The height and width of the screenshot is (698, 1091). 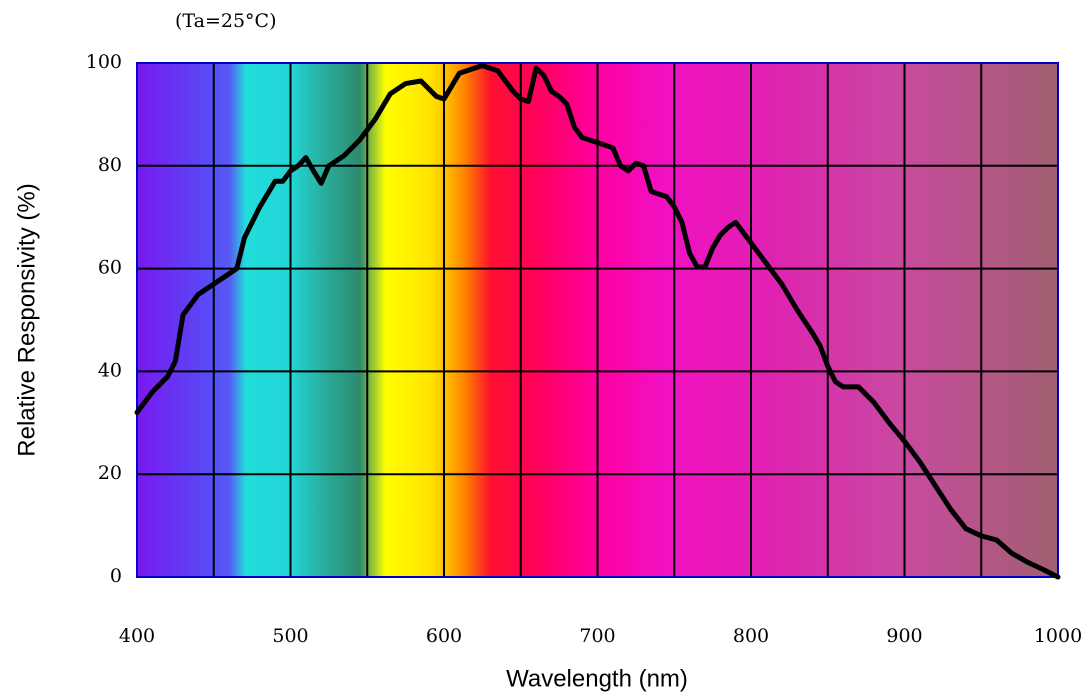 What do you see at coordinates (904, 636) in the screenshot?
I see `x-tick-label: 900` at bounding box center [904, 636].